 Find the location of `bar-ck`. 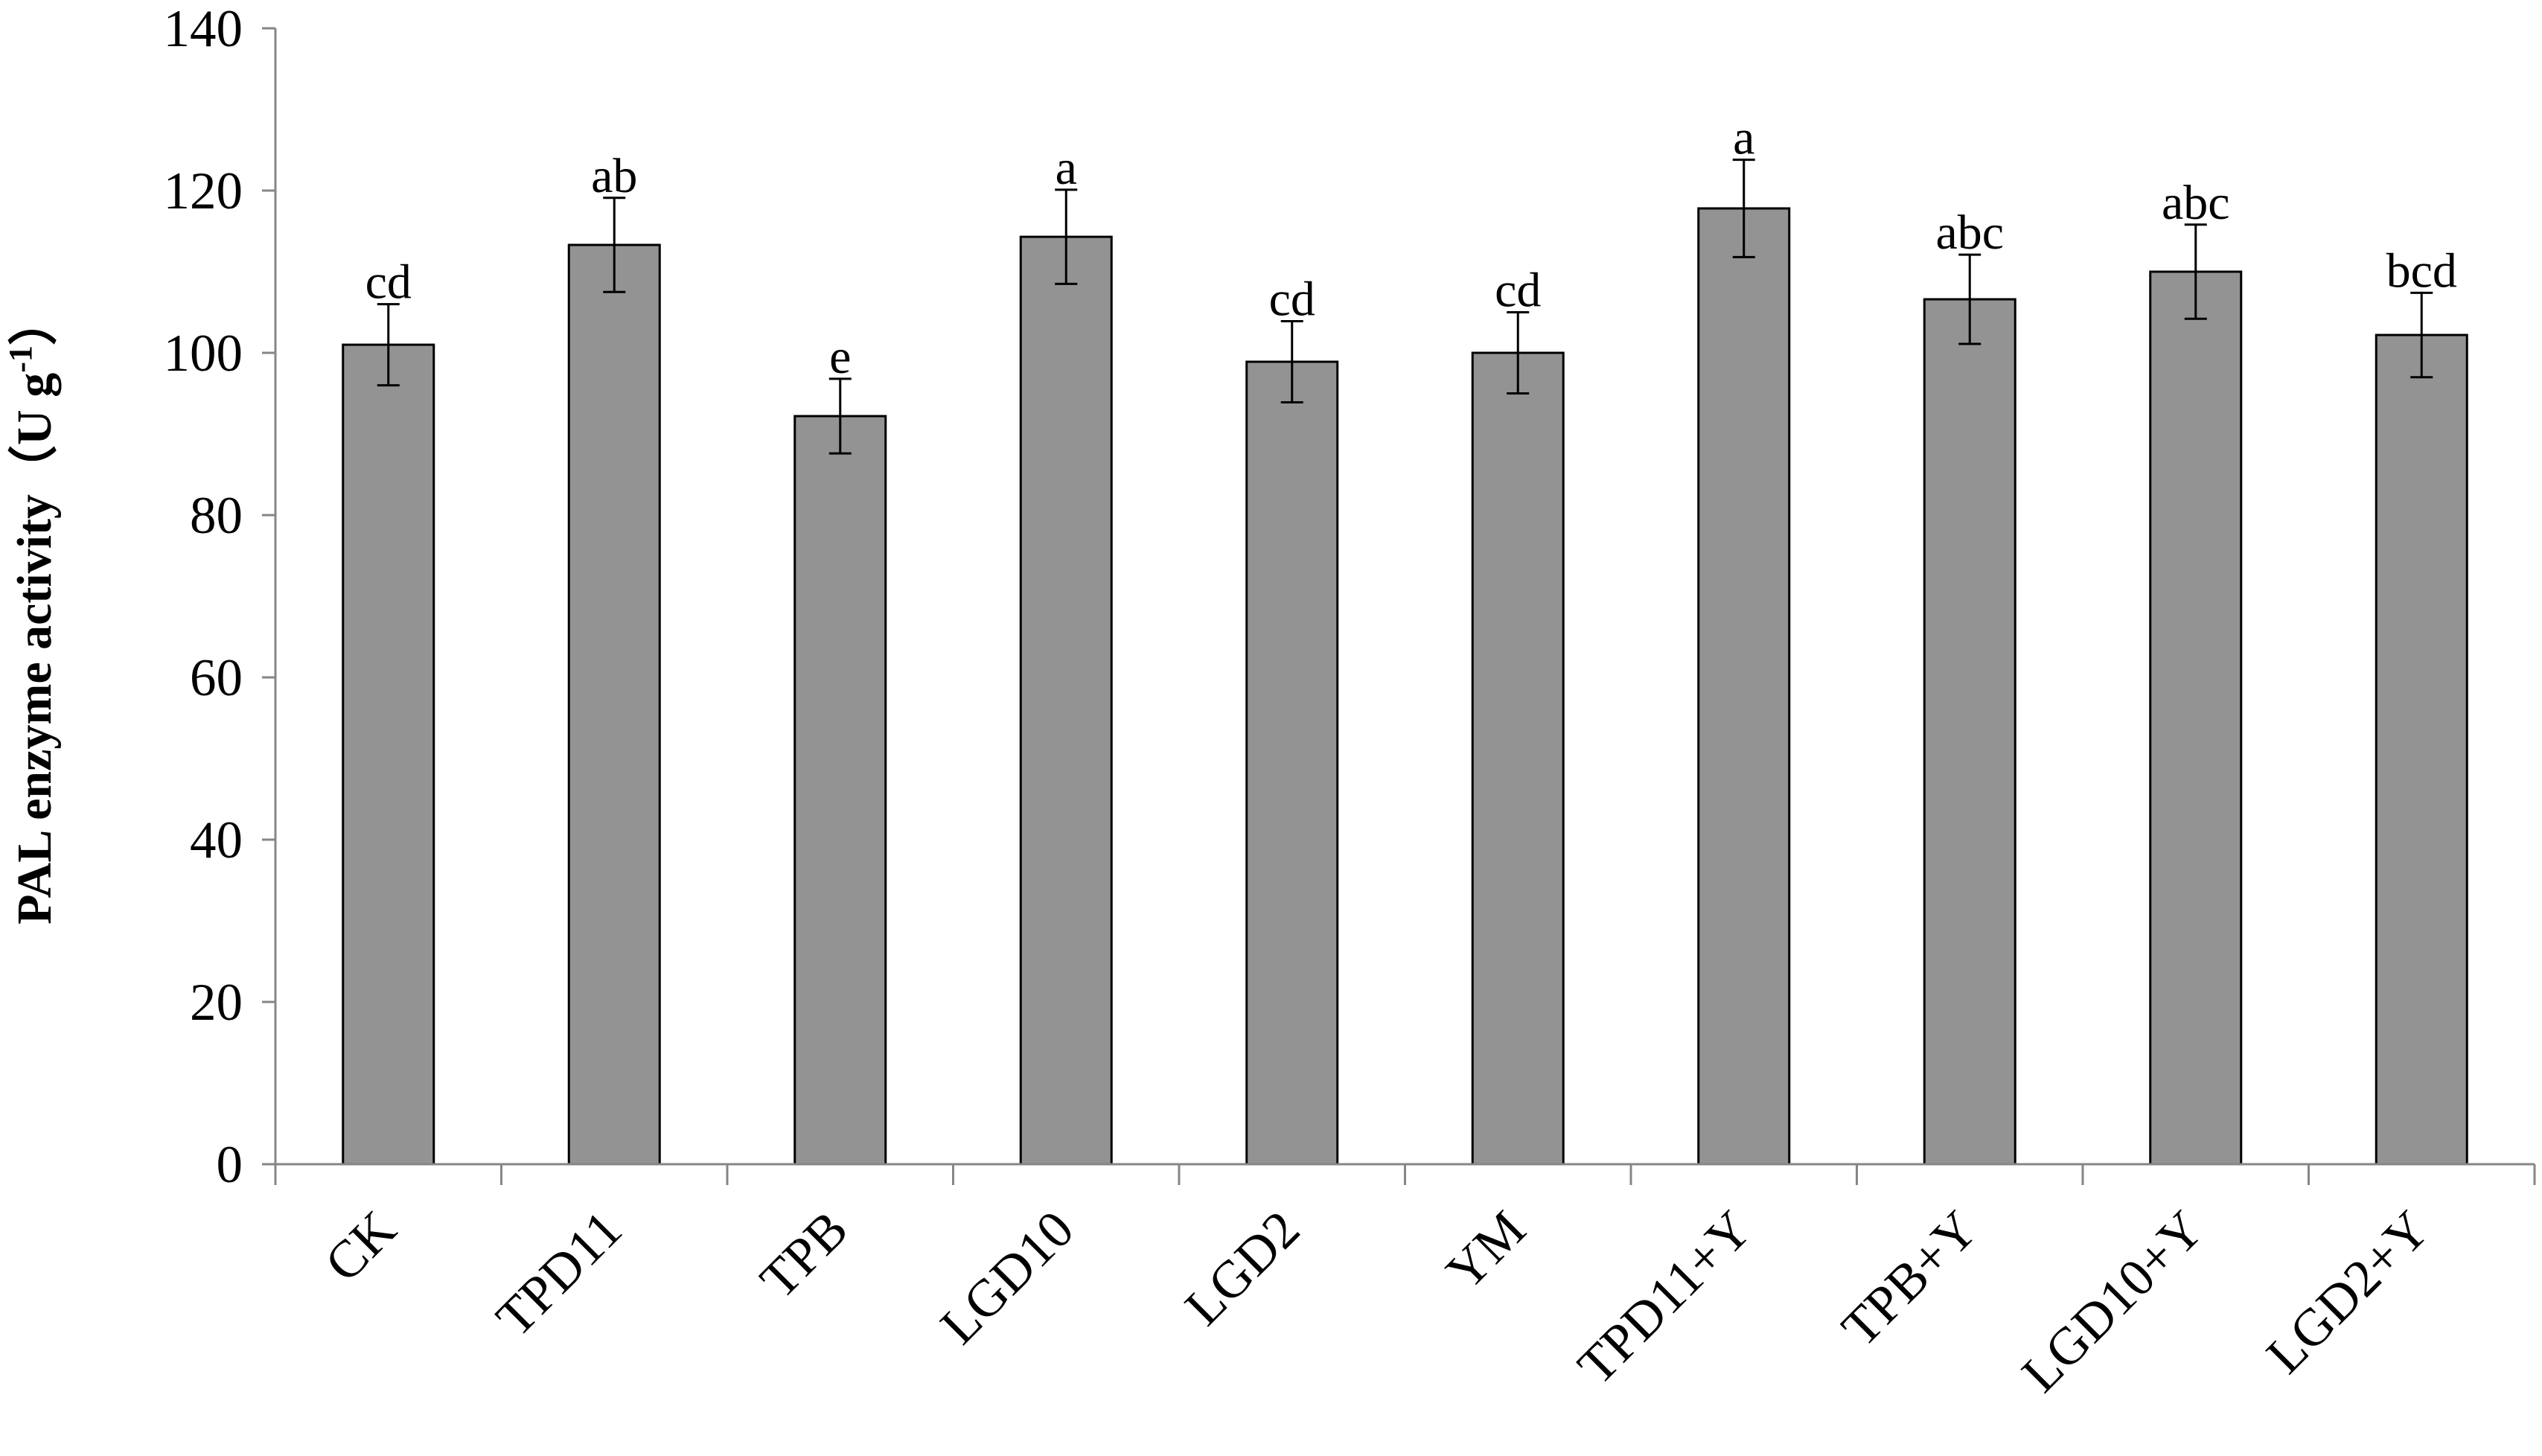

bar-ck is located at coordinates (389, 754).